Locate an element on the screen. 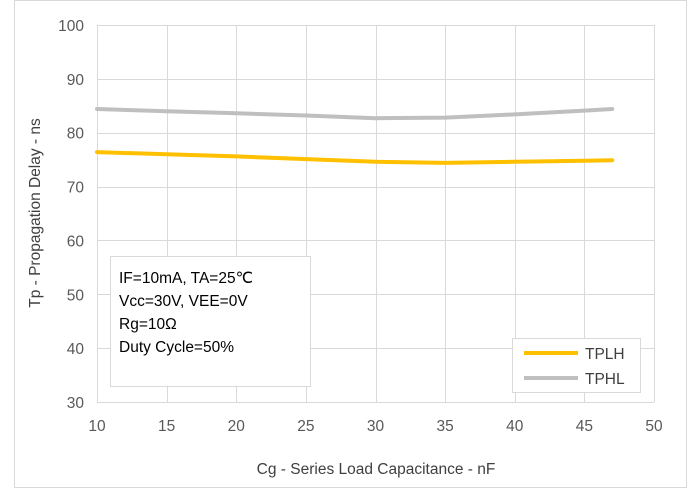  annotation-box is located at coordinates (210, 321).